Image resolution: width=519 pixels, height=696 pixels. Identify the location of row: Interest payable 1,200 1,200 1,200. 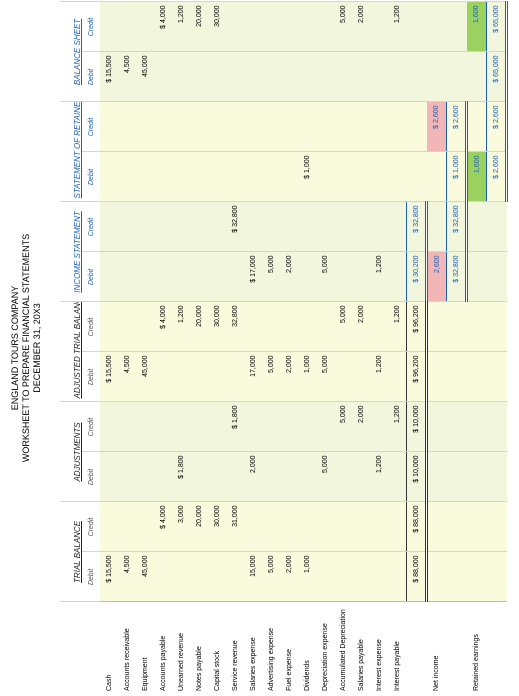
(397, 347).